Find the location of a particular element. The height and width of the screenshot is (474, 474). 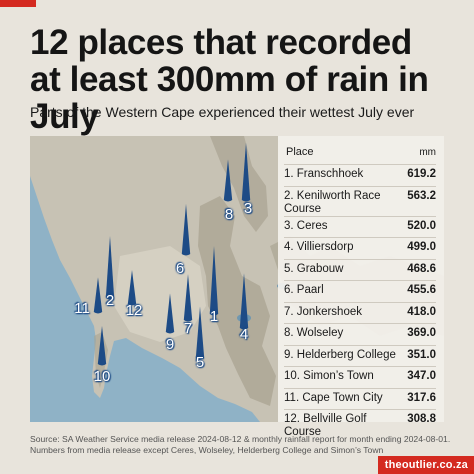

row-place: 9. Helderberg College is located at coordinates (340, 354).